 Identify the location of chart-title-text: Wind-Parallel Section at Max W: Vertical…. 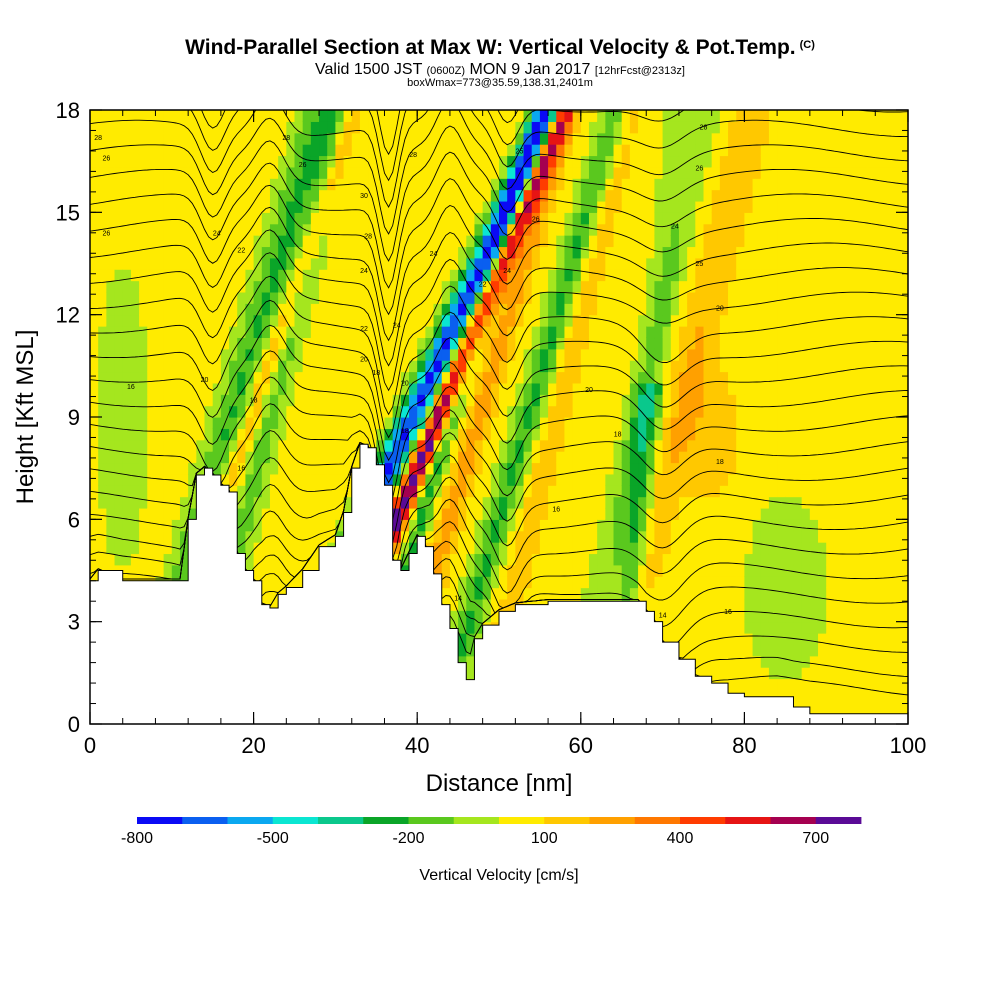
(490, 47).